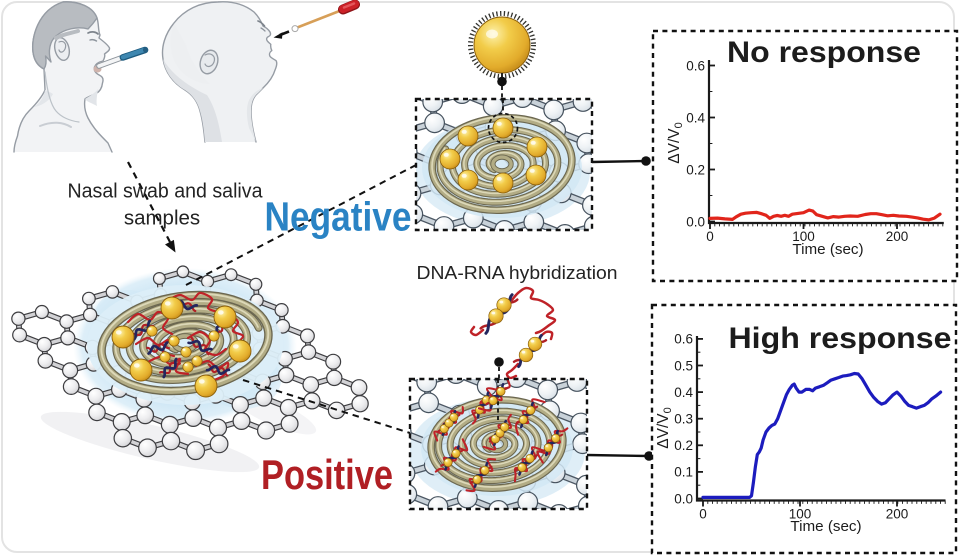  What do you see at coordinates (162, 218) in the screenshot?
I see `svg-text: samples` at bounding box center [162, 218].